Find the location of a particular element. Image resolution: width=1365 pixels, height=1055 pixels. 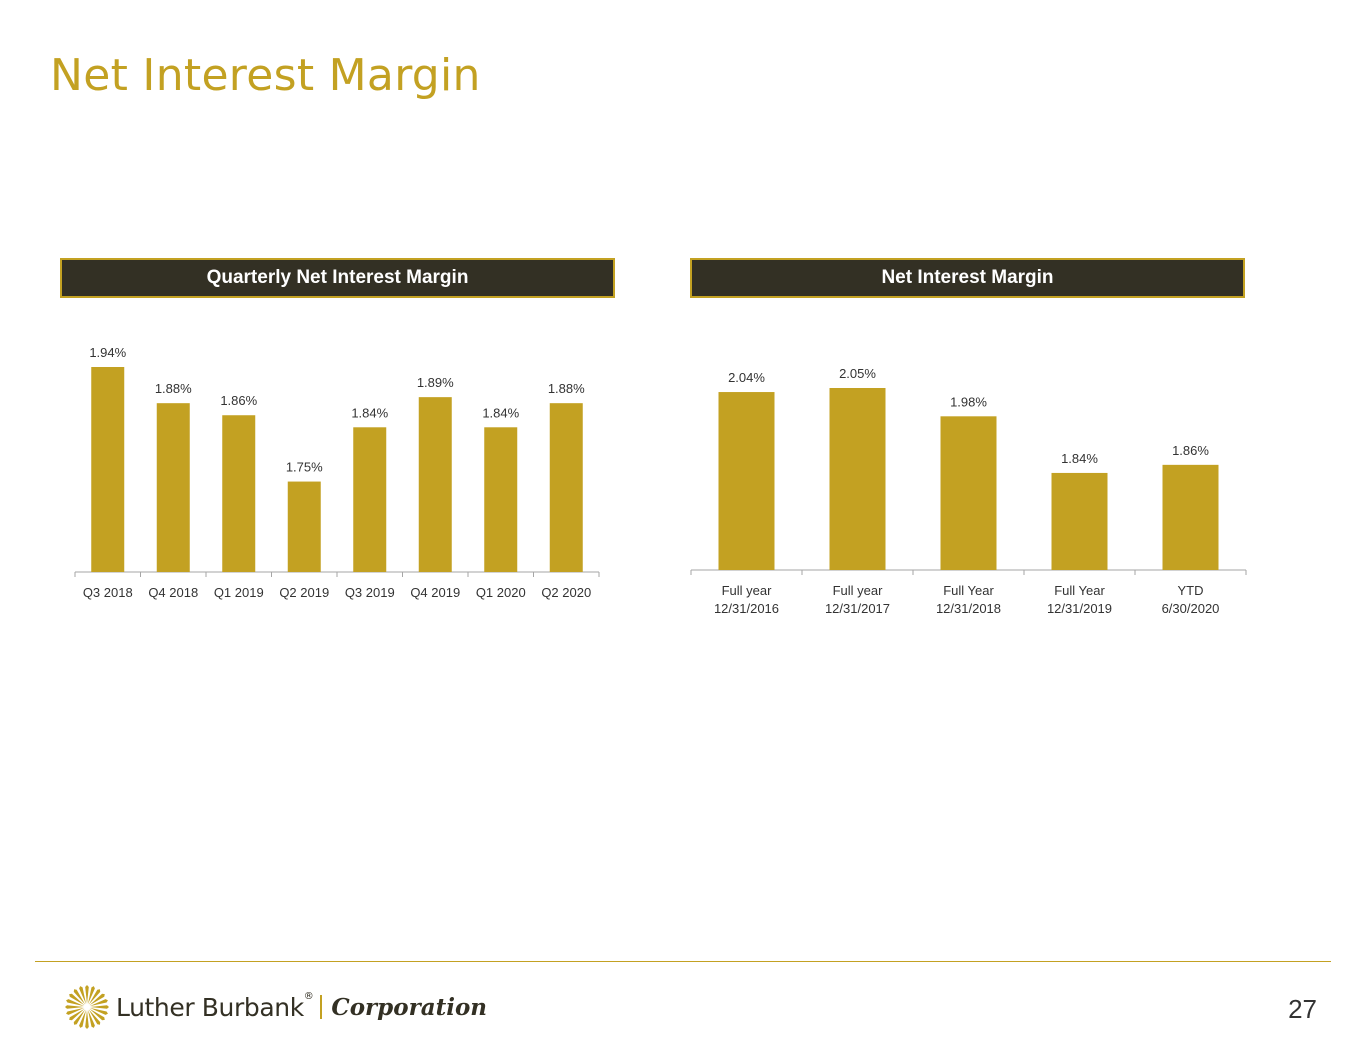

logo-separator is located at coordinates (321, 1007).